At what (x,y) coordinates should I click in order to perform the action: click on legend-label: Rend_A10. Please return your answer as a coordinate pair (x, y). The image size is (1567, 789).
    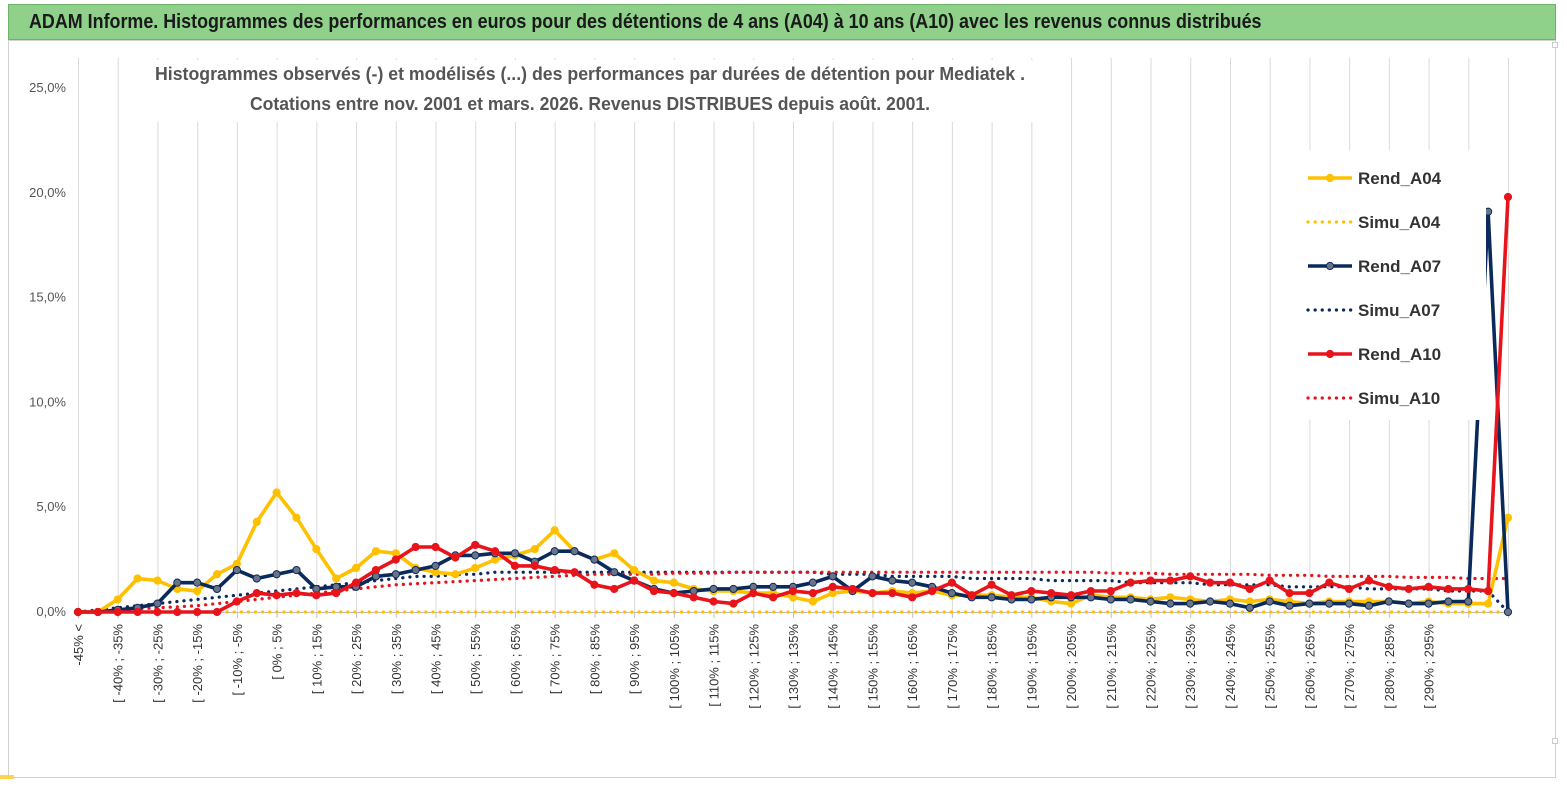
    Looking at the image, I should click on (1399, 354).